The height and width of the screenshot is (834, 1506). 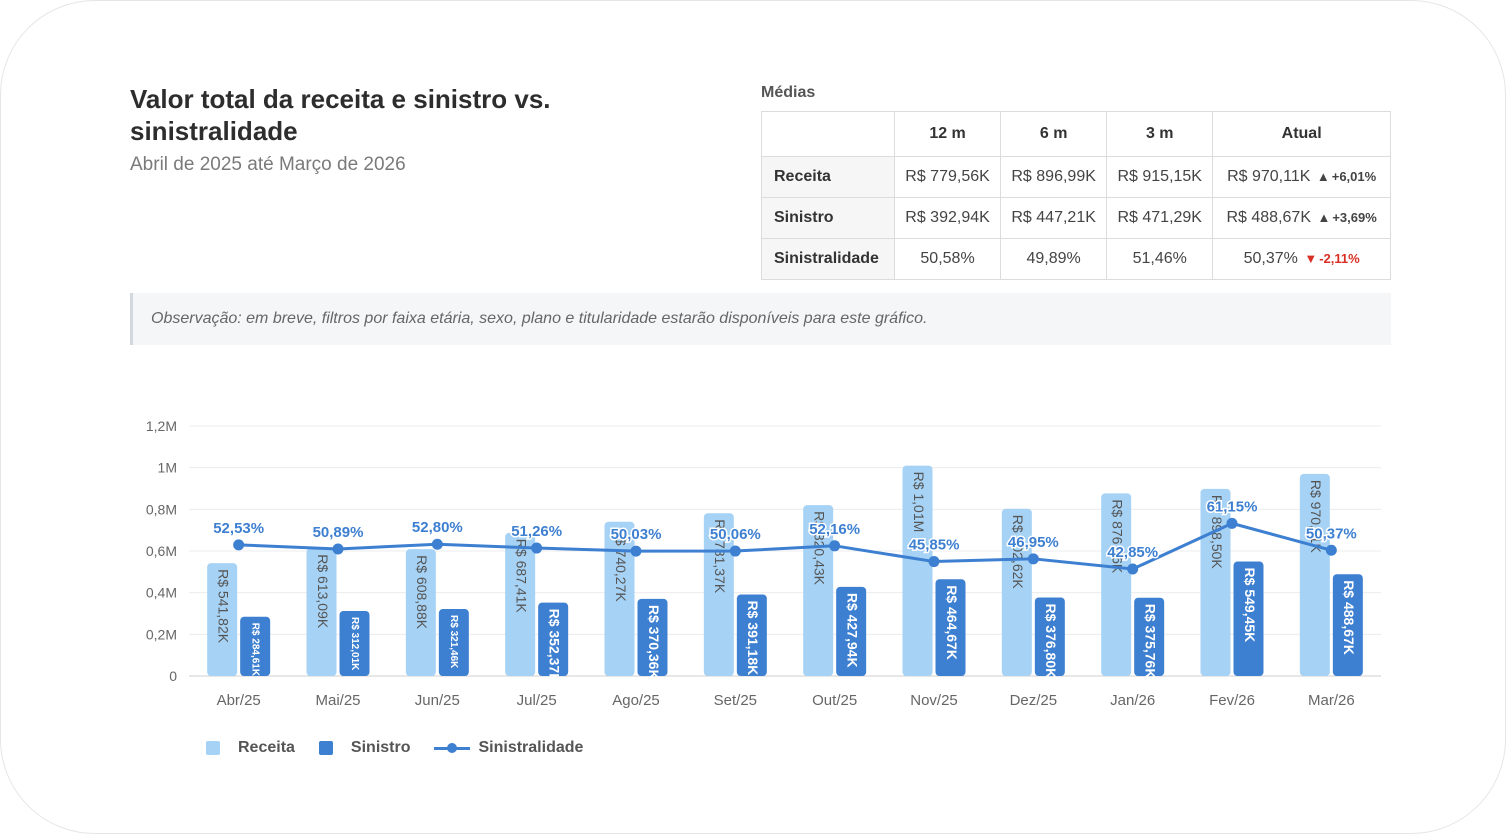 I want to click on sinistralidade-line, so click(x=785, y=546).